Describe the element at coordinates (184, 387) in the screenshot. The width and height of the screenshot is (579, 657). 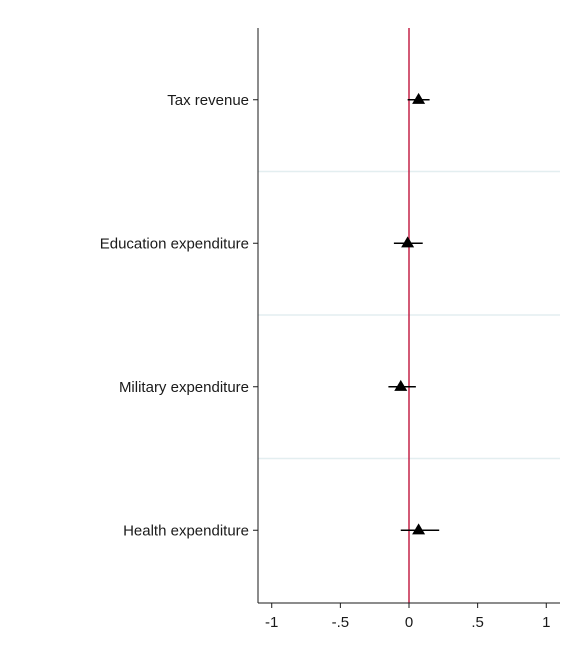
I see `y-tick-label: Military expenditure` at that location.